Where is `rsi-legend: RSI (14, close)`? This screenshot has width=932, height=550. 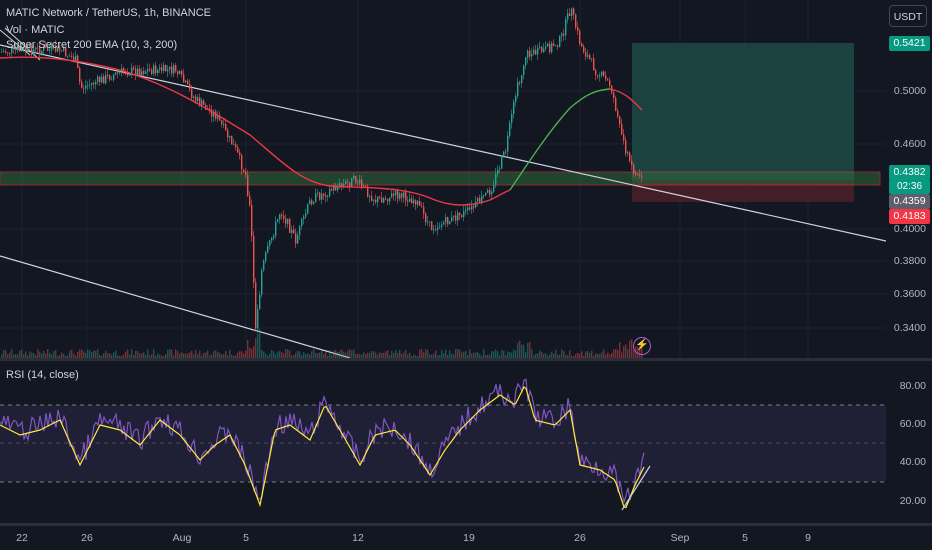 rsi-legend: RSI (14, close) is located at coordinates (42, 375).